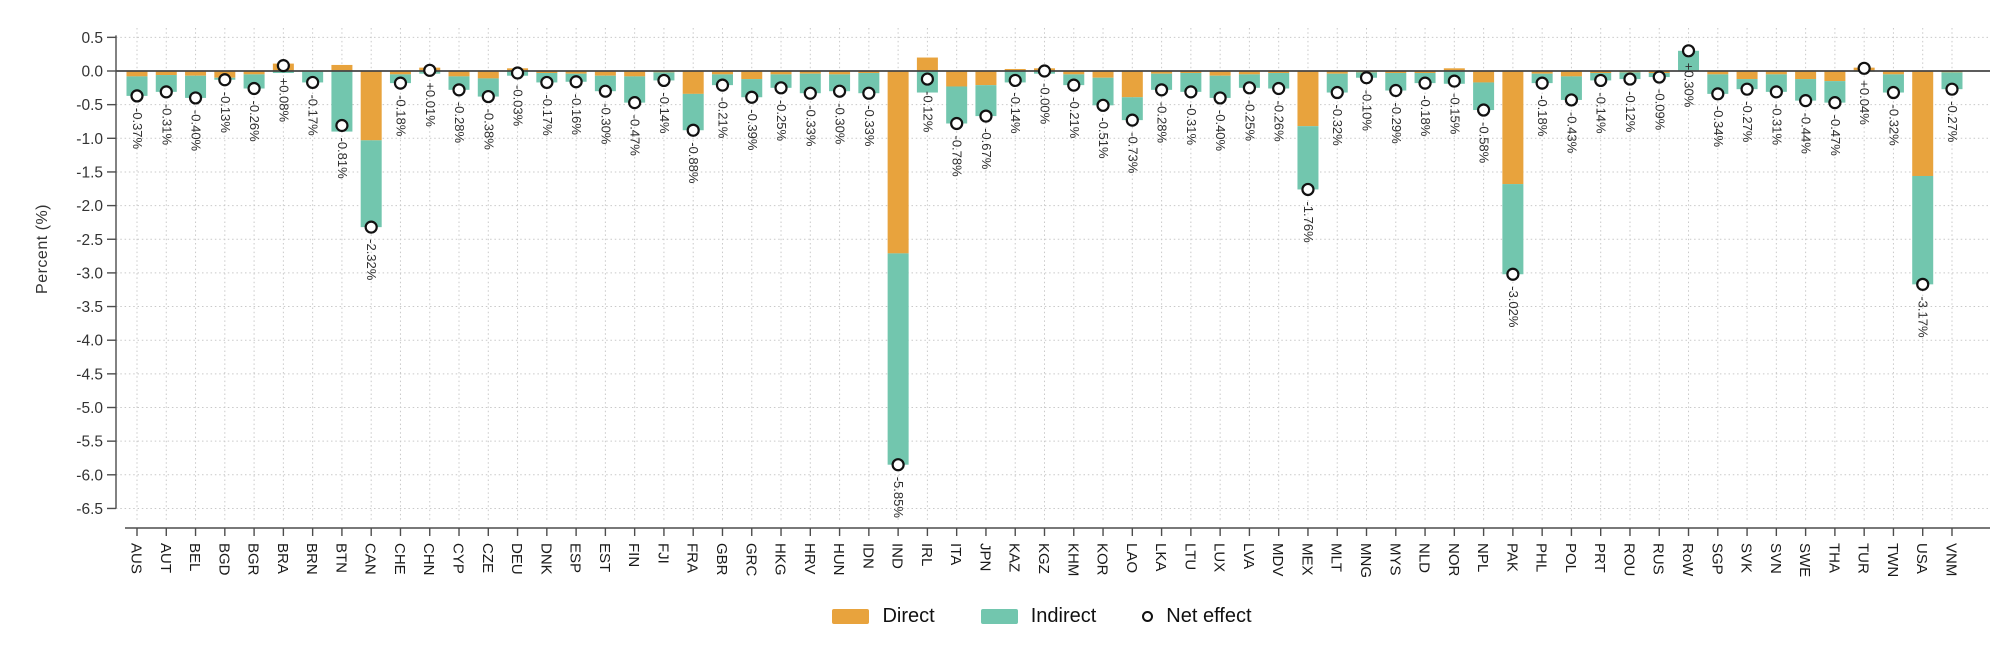  What do you see at coordinates (1689, 85) in the screenshot?
I see `net-label-RoW: +0.30%` at bounding box center [1689, 85].